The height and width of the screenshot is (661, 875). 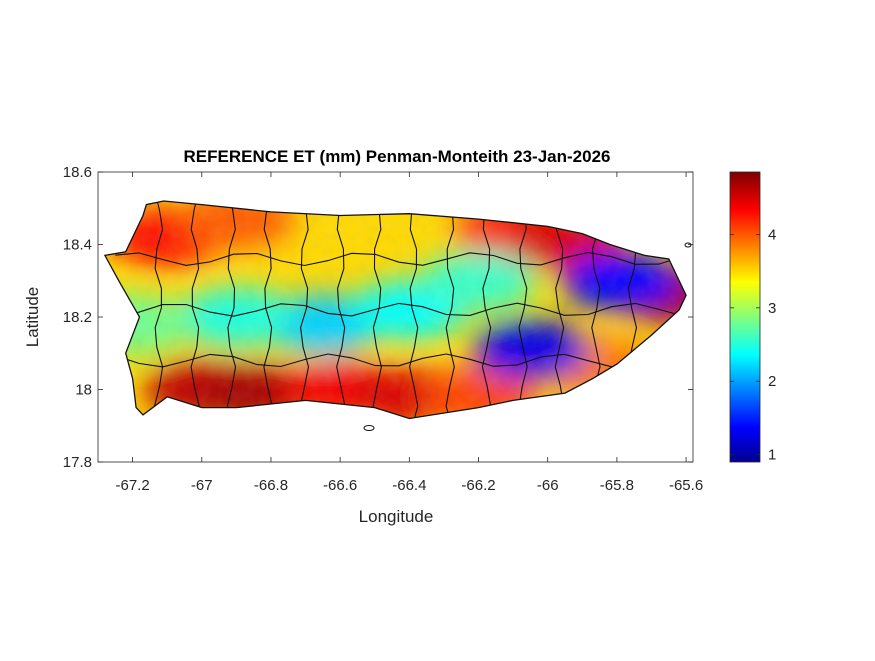 I want to click on municipality-border-v9, so click(x=450, y=310).